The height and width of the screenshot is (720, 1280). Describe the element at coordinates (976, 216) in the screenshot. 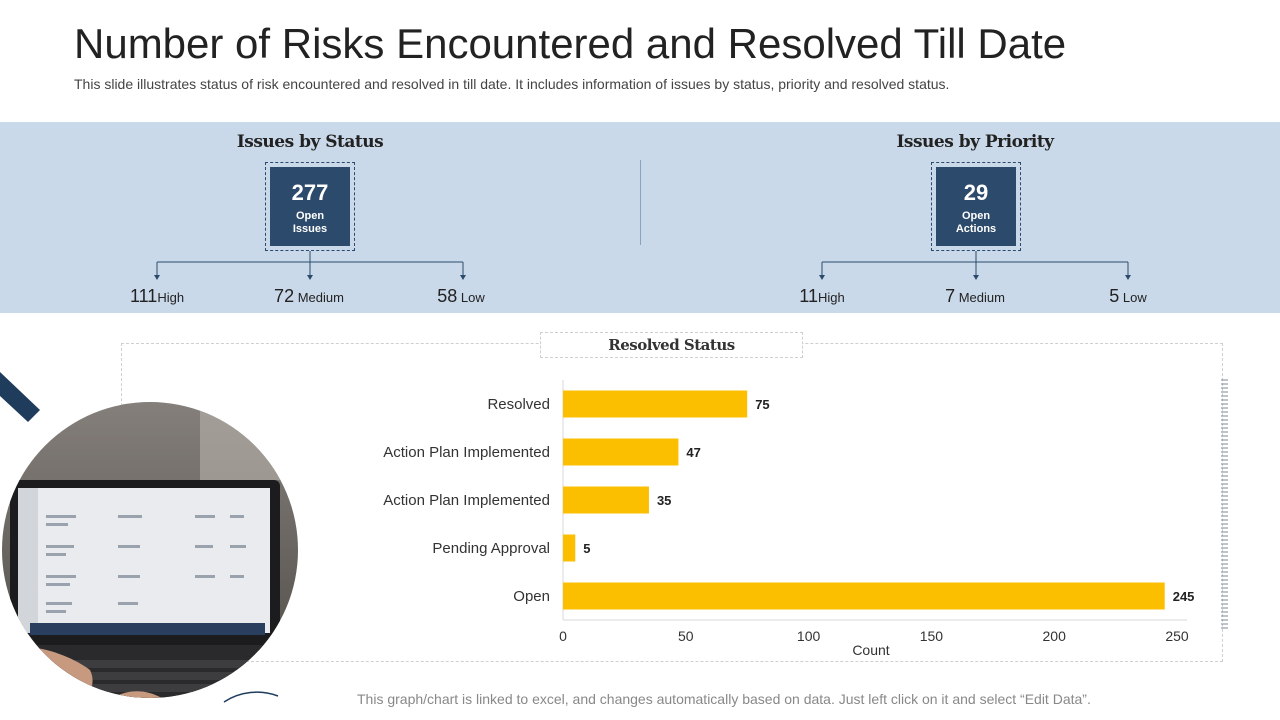

I see `priority-kpi-label-1: Open` at that location.